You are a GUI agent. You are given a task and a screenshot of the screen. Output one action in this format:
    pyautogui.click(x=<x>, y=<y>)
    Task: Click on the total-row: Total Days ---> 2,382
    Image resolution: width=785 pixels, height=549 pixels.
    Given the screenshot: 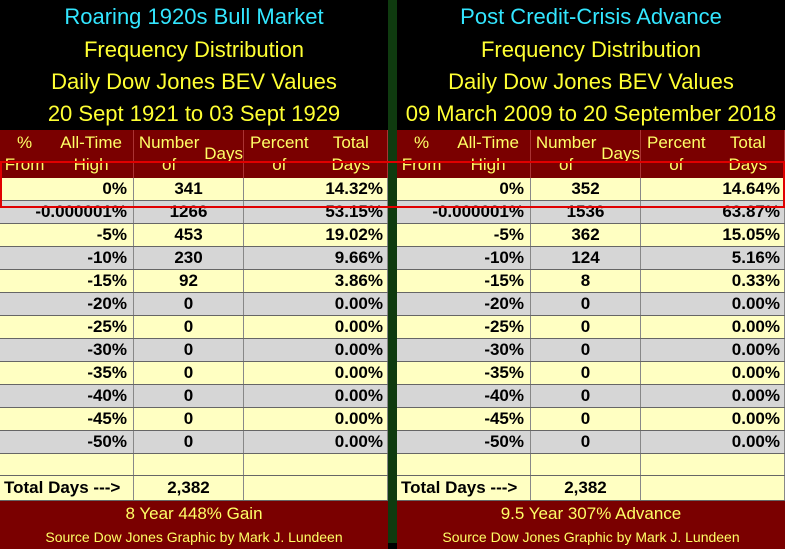 What is the action you would take?
    pyautogui.click(x=591, y=488)
    